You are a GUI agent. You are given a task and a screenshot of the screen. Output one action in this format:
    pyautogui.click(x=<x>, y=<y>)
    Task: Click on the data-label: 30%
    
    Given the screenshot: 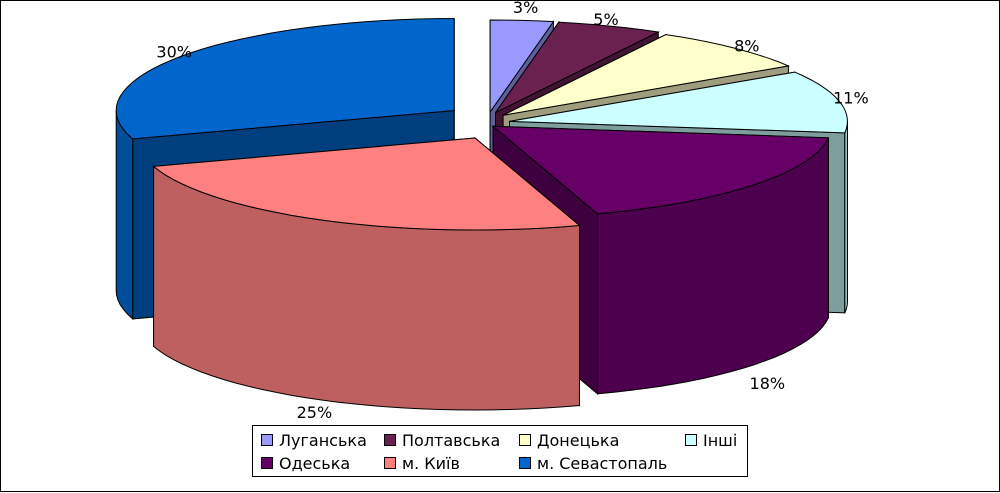 What is the action you would take?
    pyautogui.click(x=174, y=52)
    